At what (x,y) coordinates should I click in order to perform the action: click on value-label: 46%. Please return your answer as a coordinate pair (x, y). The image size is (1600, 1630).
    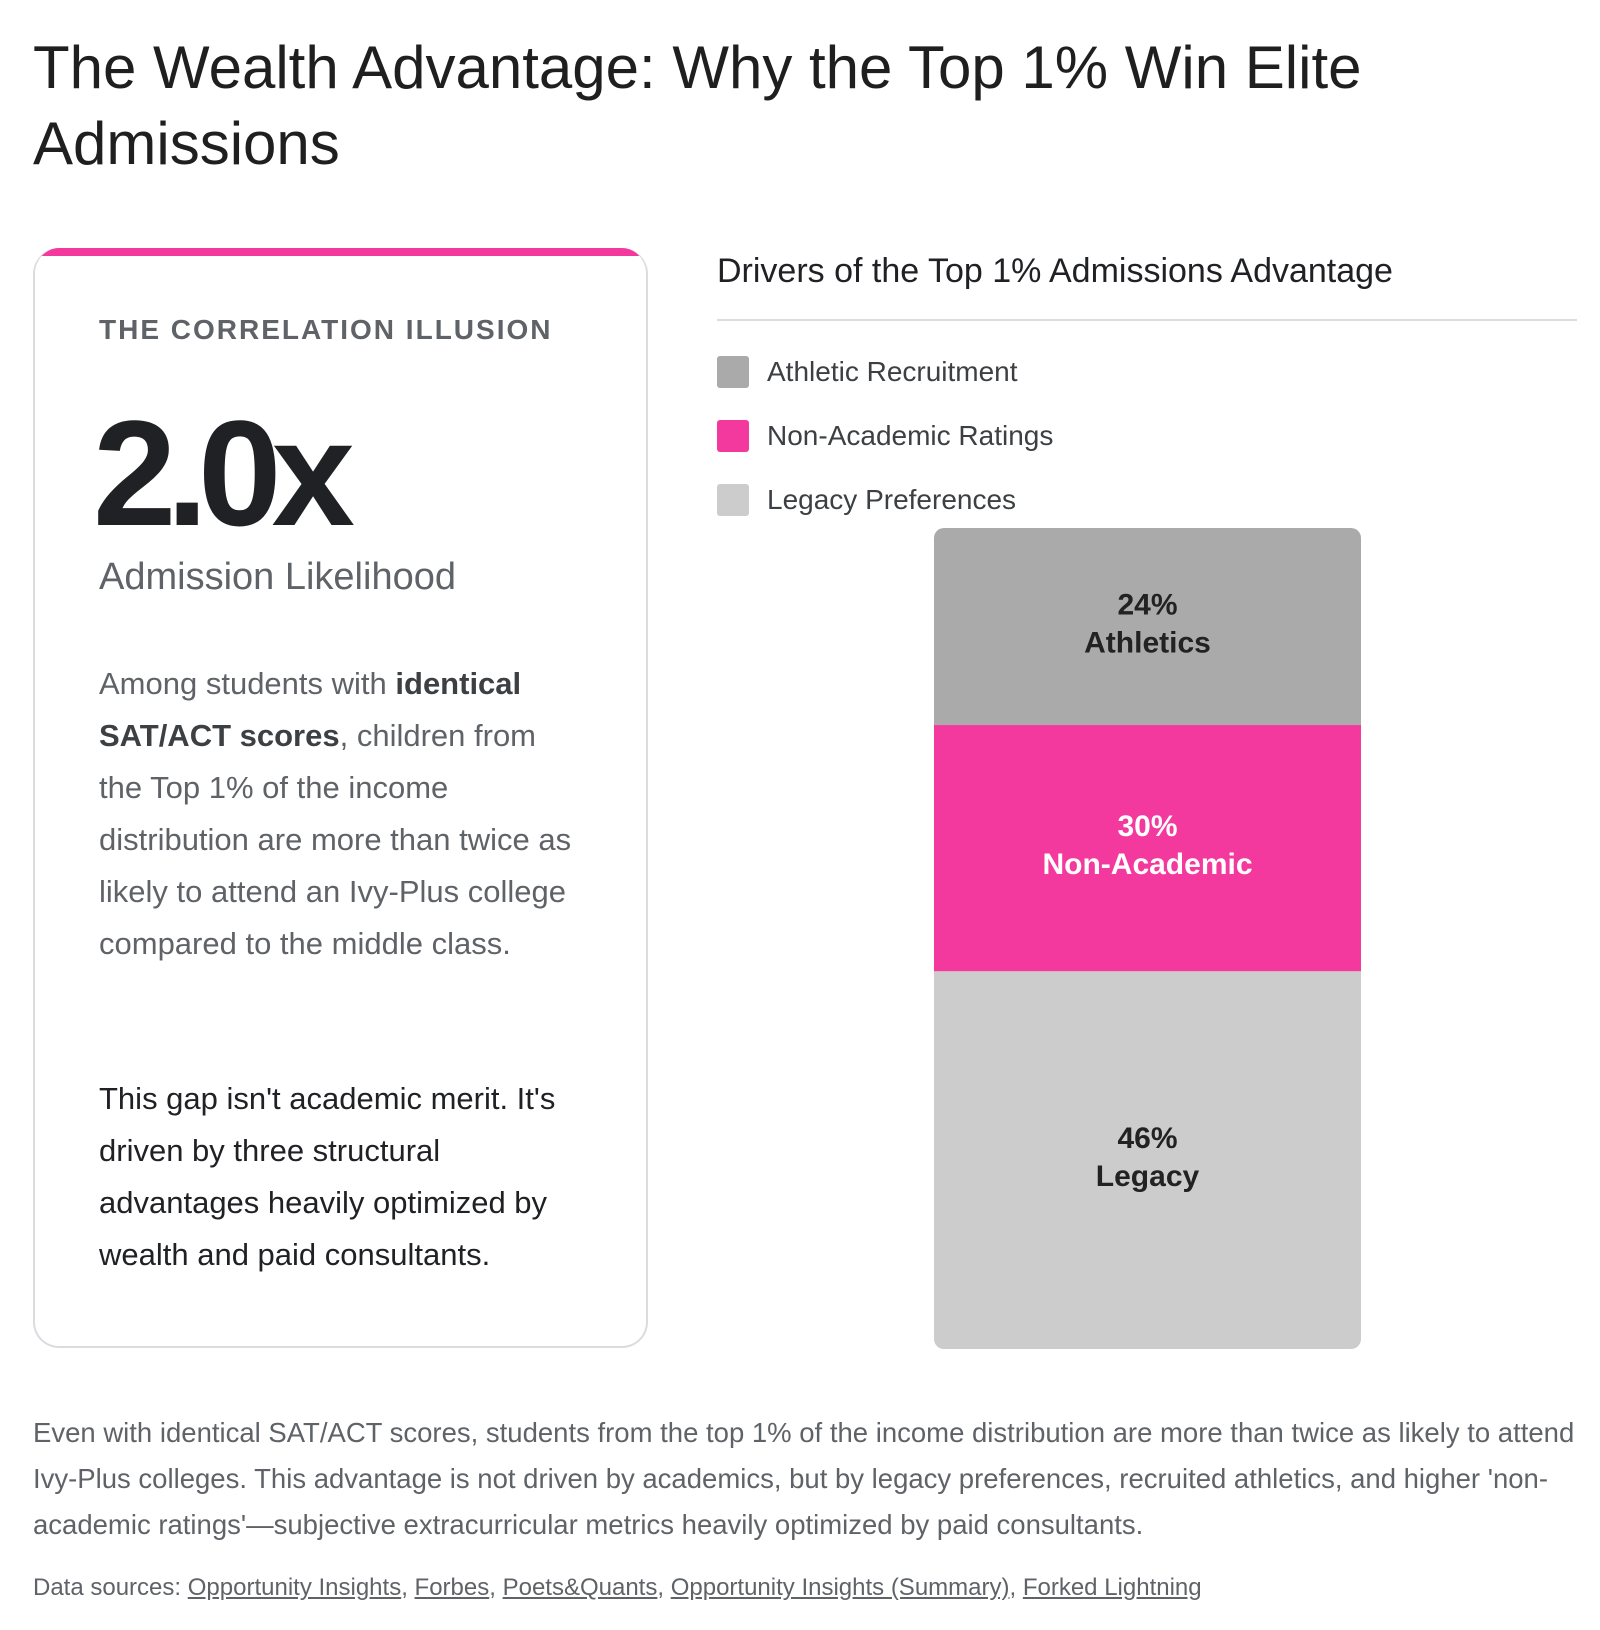
    Looking at the image, I should click on (1147, 1138).